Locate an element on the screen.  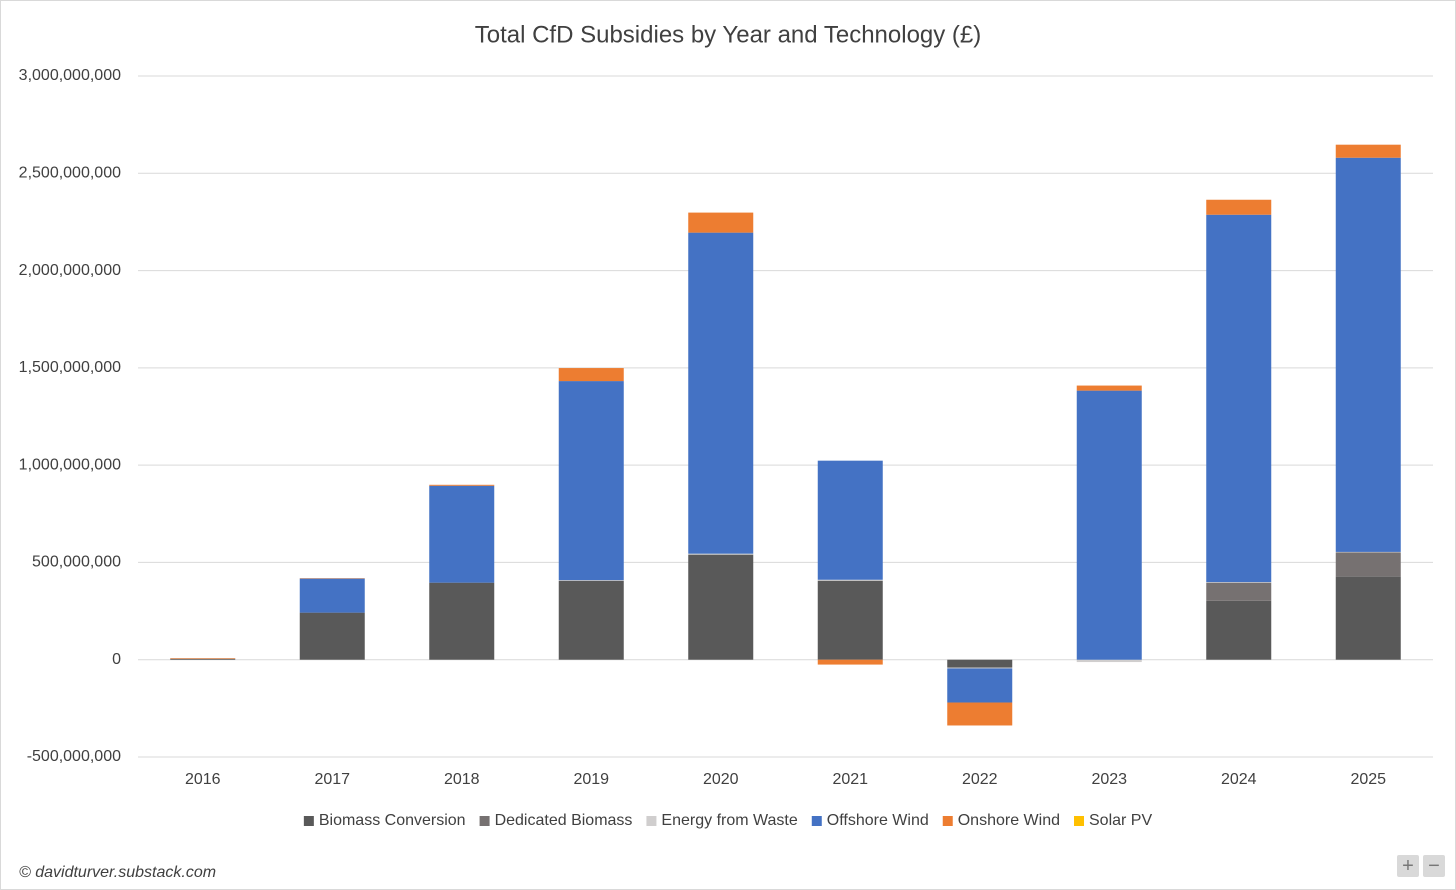
x-tick-label: 2023 is located at coordinates (1109, 779).